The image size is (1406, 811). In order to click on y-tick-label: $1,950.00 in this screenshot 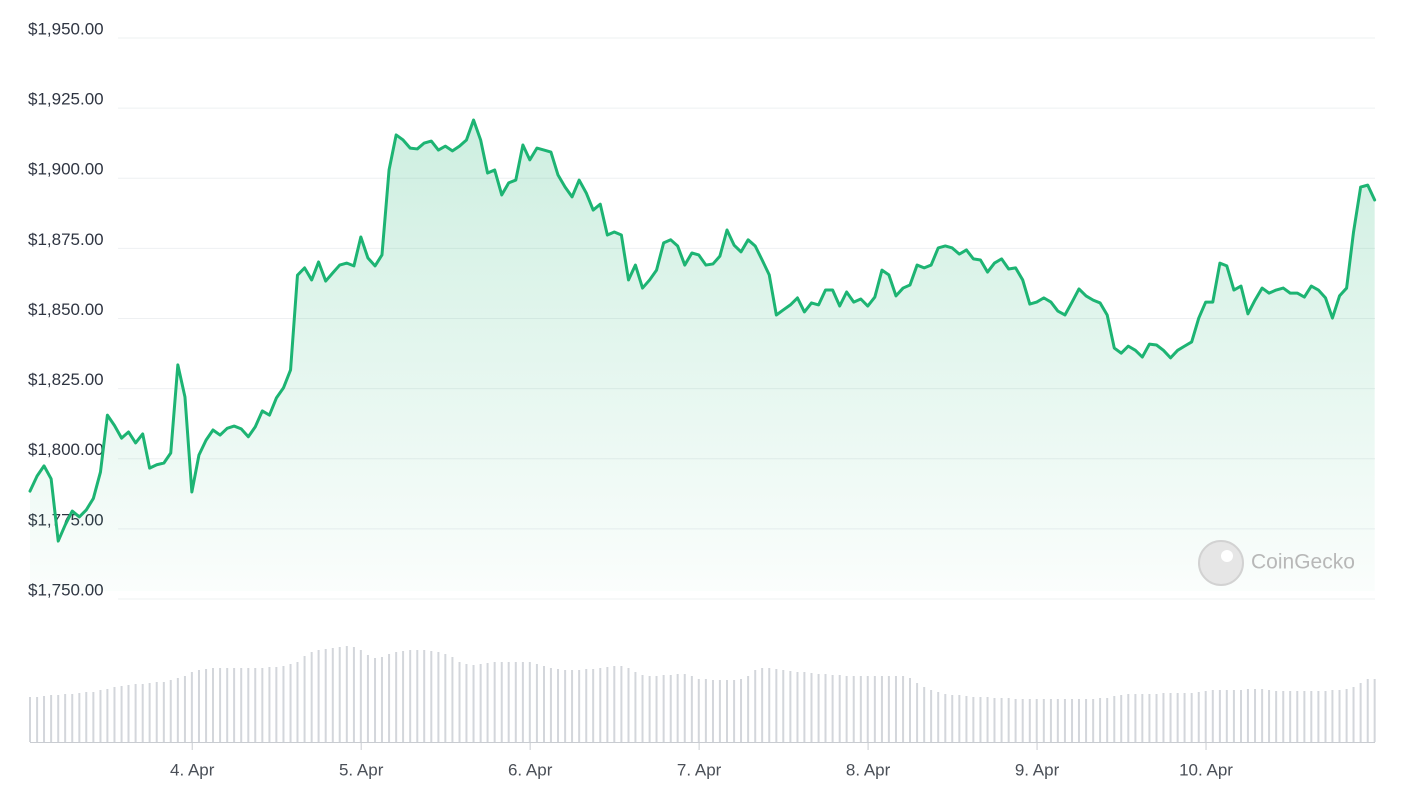, I will do `click(66, 28)`.